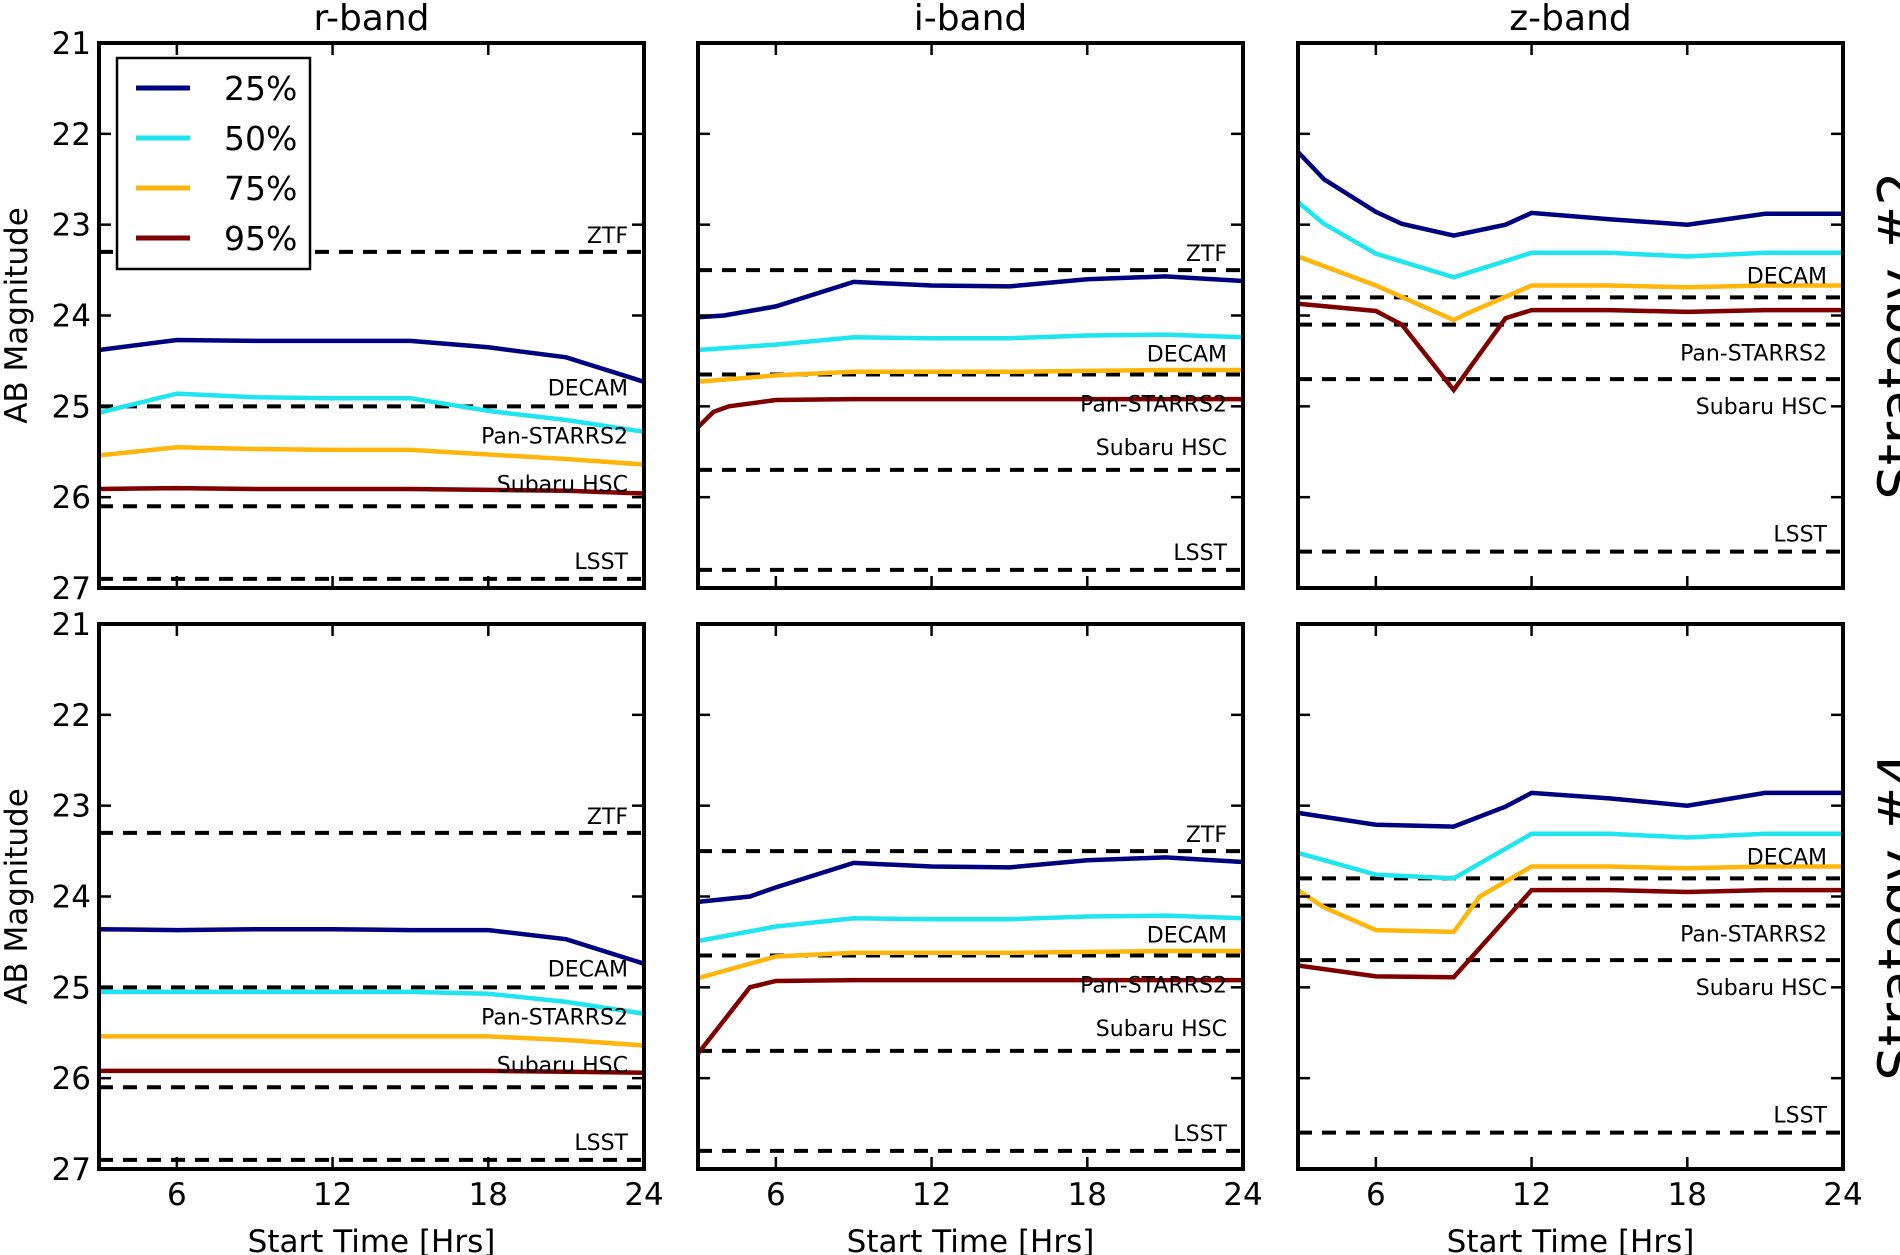  Describe the element at coordinates (260, 188) in the screenshot. I see `legend-label: 75%` at that location.